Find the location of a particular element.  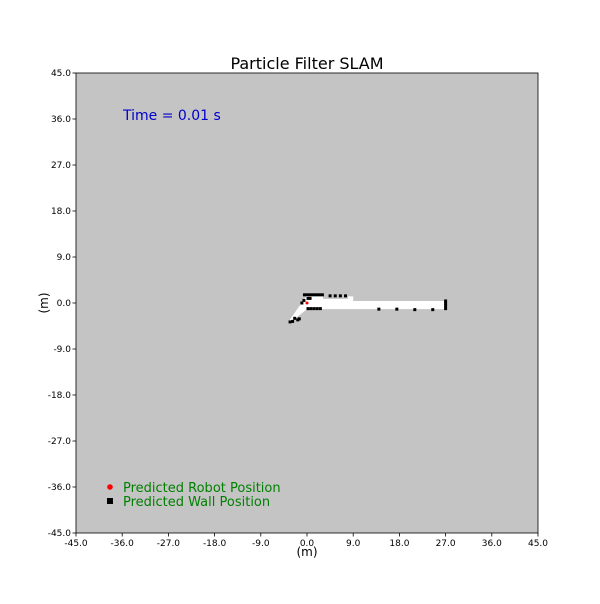

y-tick-label: 45.0 is located at coordinates (61, 74).